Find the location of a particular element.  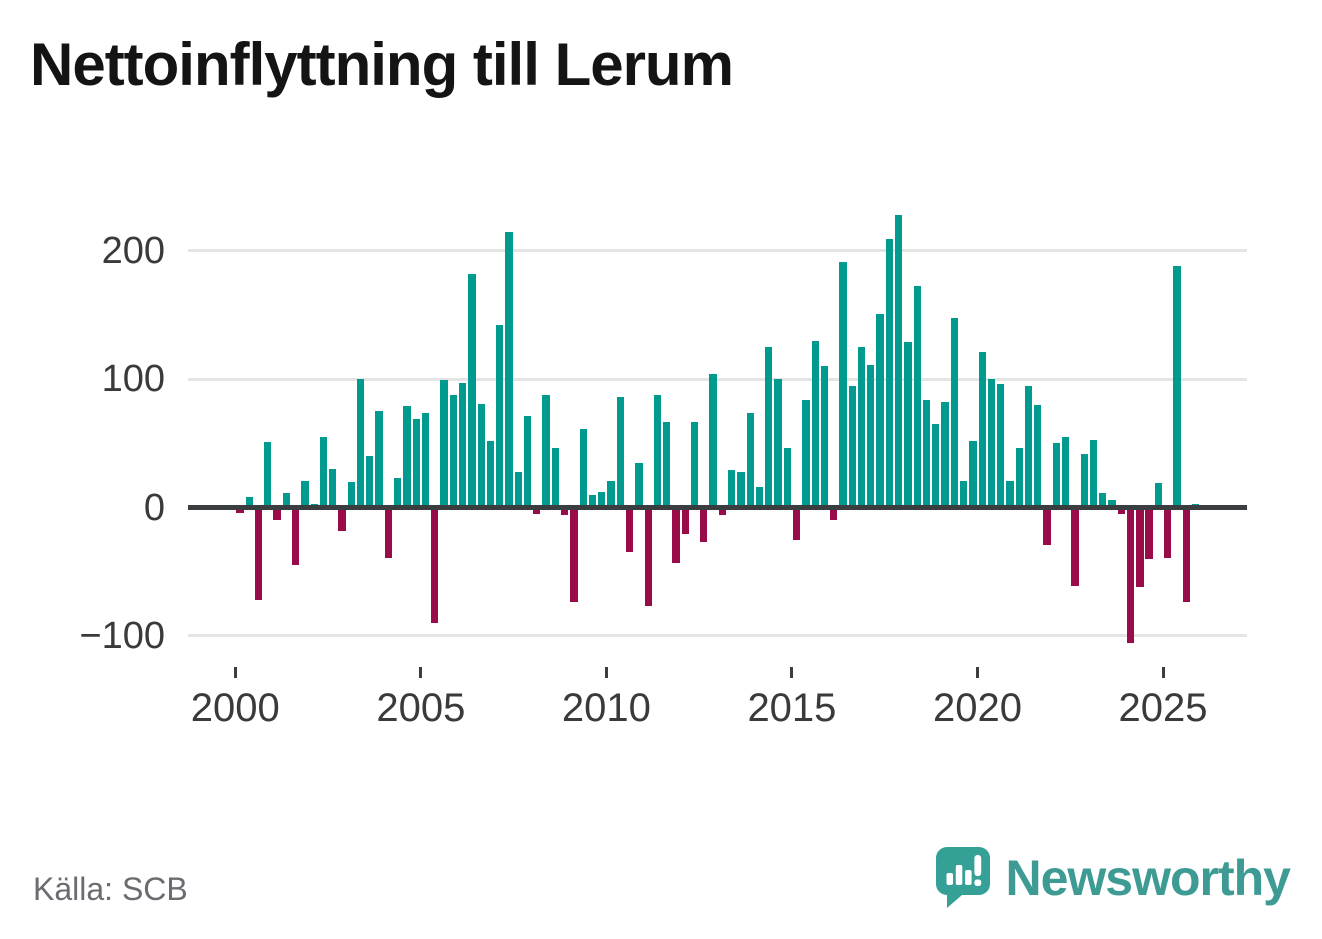

bar-2025-q1 is located at coordinates (1168, 532).